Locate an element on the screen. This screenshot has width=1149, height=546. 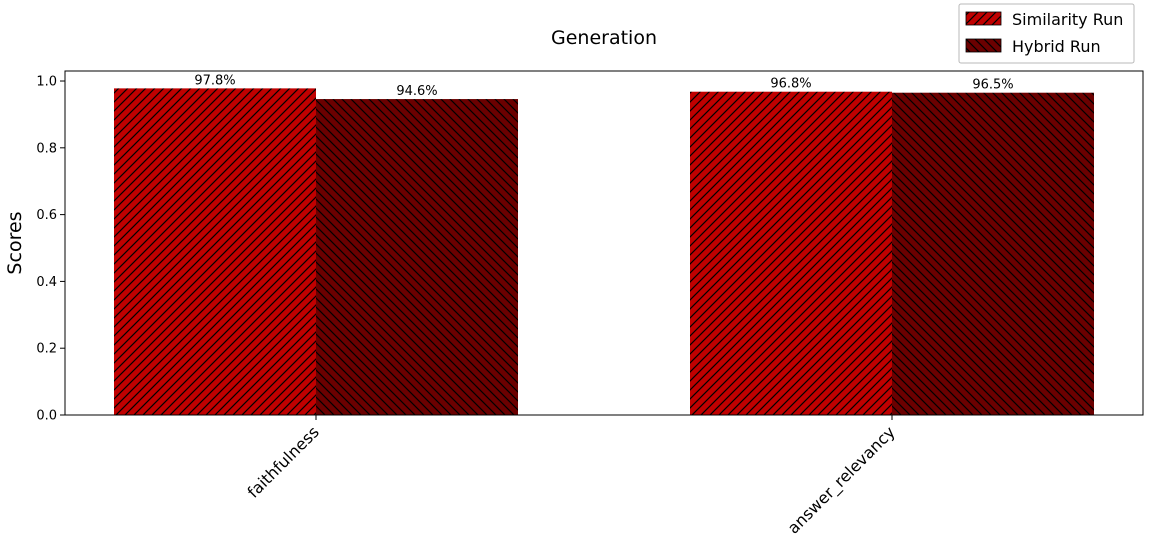
legend-label-hybrid: Hybrid Run is located at coordinates (1056, 46).